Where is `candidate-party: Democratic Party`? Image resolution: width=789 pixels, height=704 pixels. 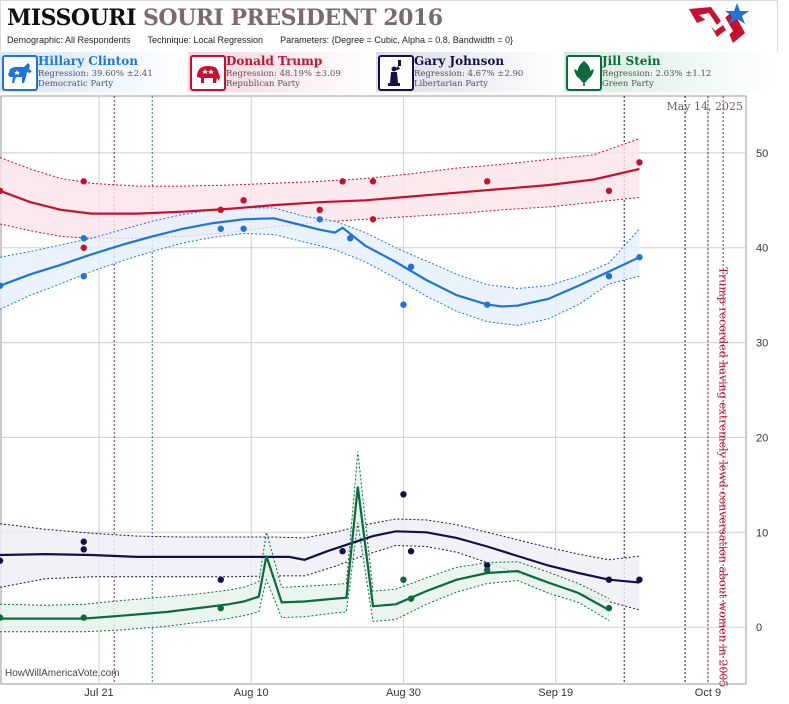
candidate-party: Democratic Party is located at coordinates (76, 84).